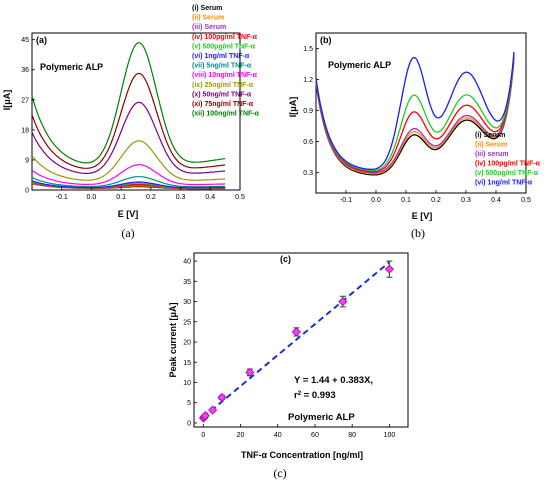 Image resolution: width=550 pixels, height=485 pixels. I want to click on chart-c-ytick-label: 30, so click(187, 302).